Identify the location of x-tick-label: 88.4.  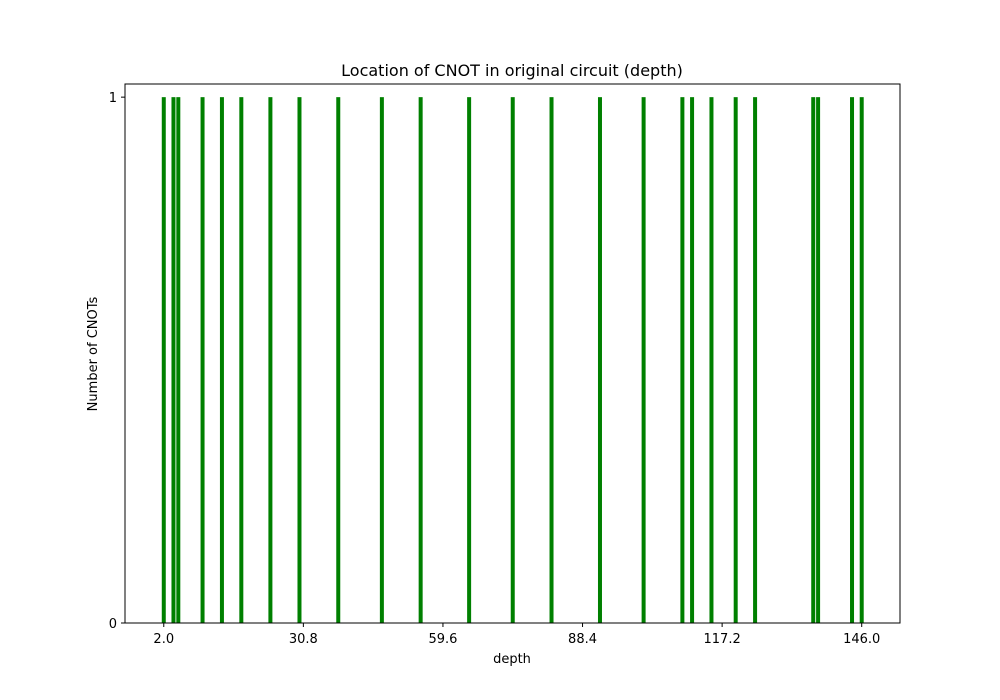
(582, 639).